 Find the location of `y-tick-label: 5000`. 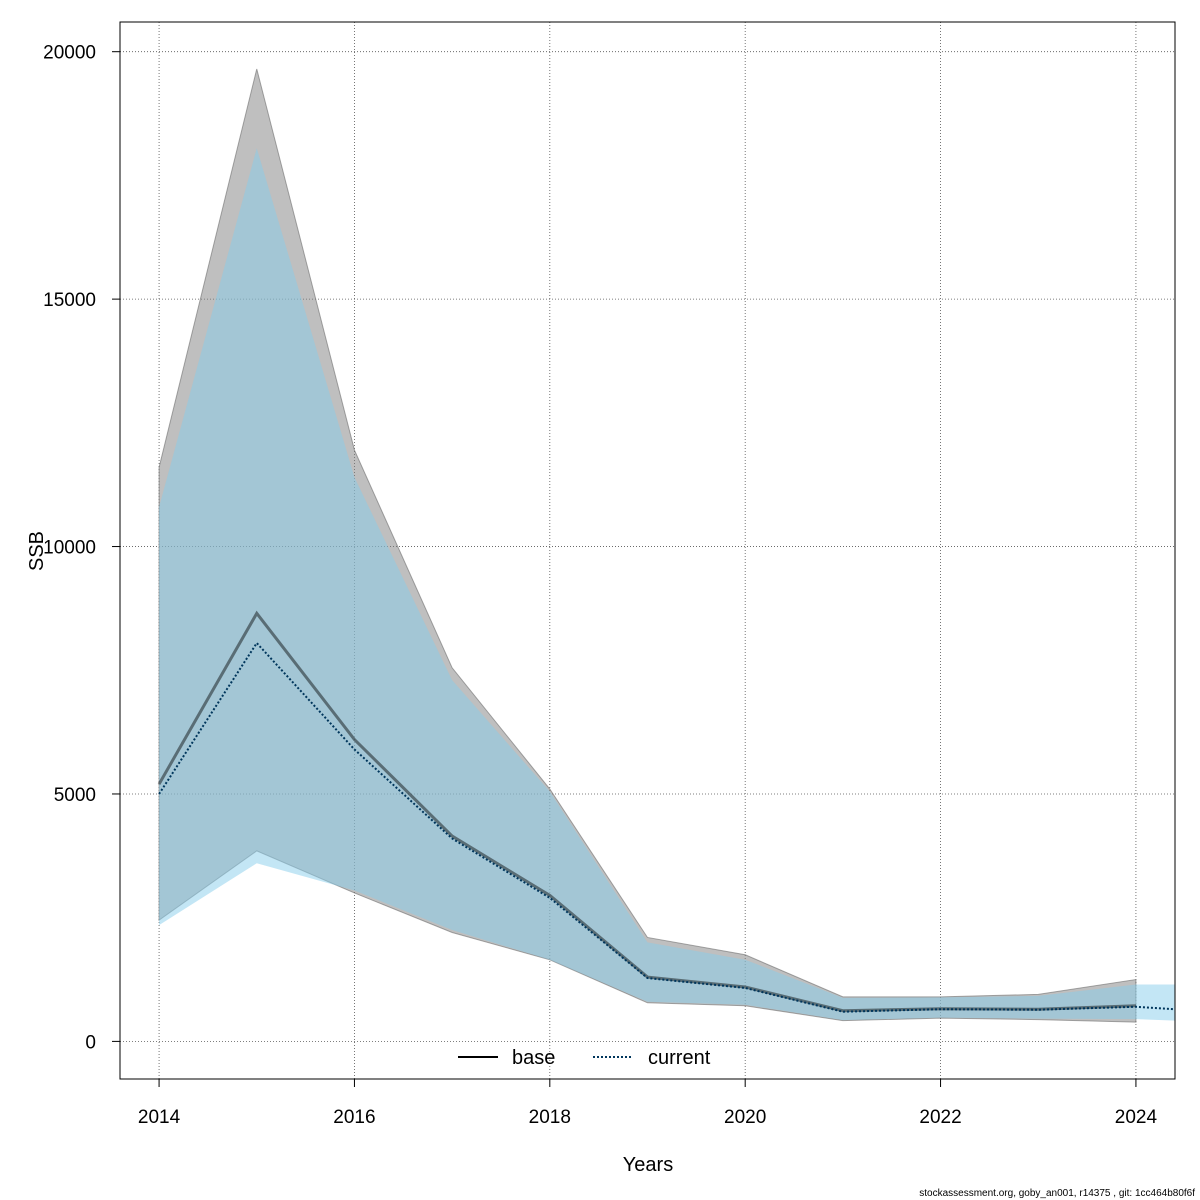

y-tick-label: 5000 is located at coordinates (75, 795).